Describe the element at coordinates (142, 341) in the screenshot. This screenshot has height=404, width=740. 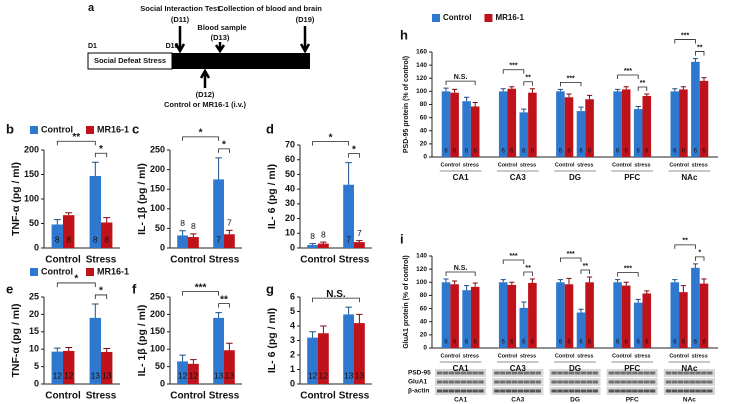
I see `y-axis-label: IL- 1β (pg / ml)` at that location.